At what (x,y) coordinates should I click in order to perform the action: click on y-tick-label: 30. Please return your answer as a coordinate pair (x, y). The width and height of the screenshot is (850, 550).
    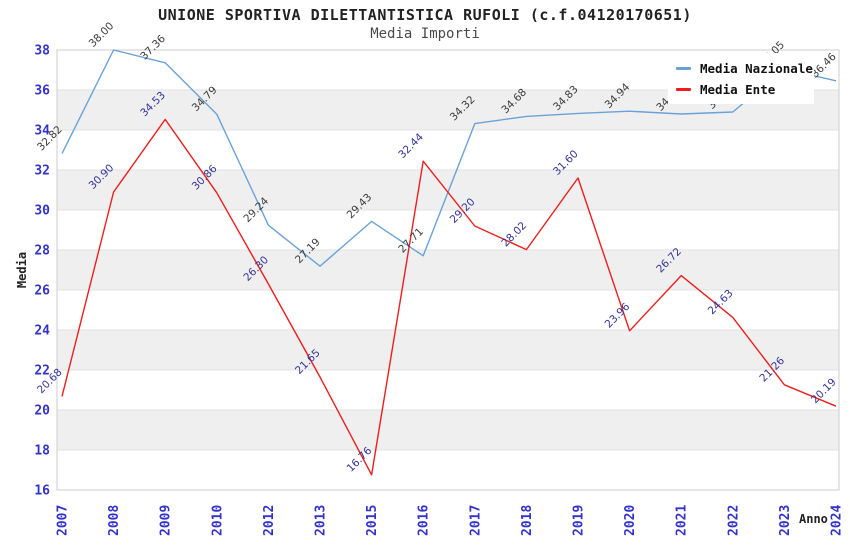
    Looking at the image, I should click on (42, 211).